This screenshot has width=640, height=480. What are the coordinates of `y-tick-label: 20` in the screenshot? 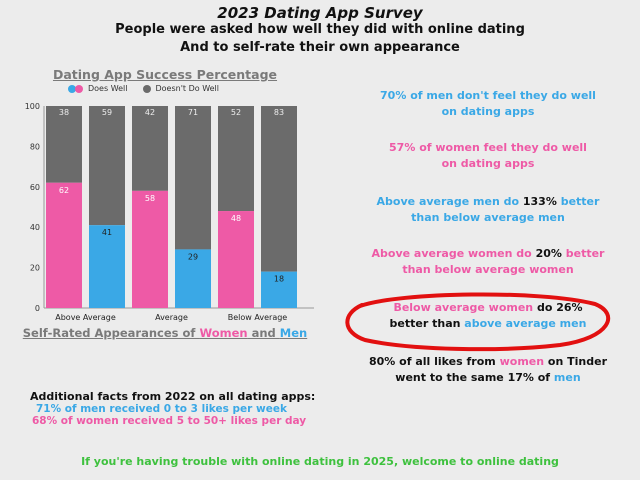 It's located at (35, 268).